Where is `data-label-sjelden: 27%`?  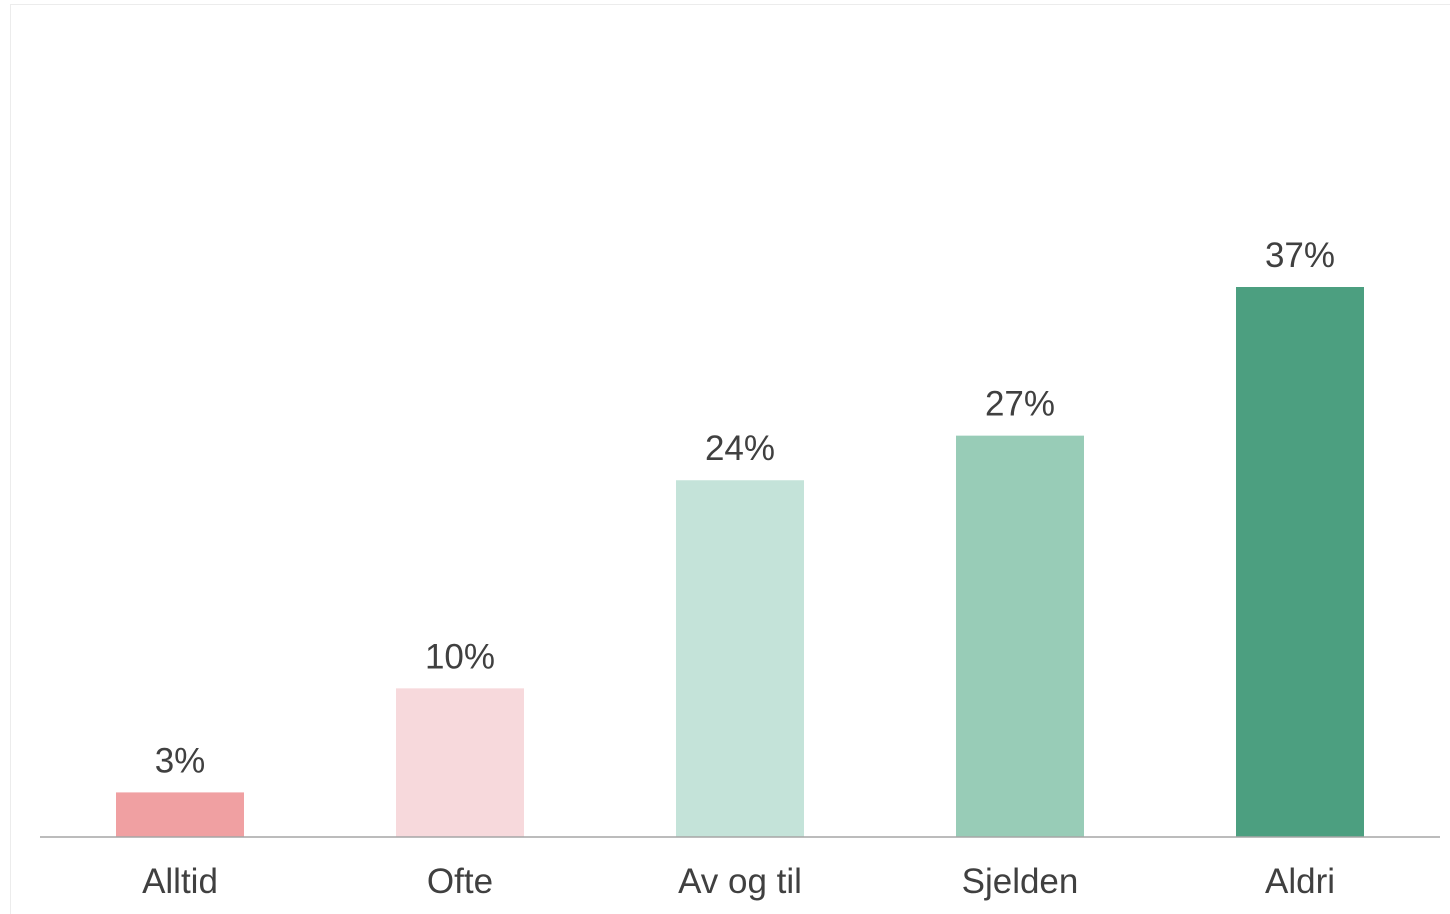
data-label-sjelden: 27% is located at coordinates (1020, 404).